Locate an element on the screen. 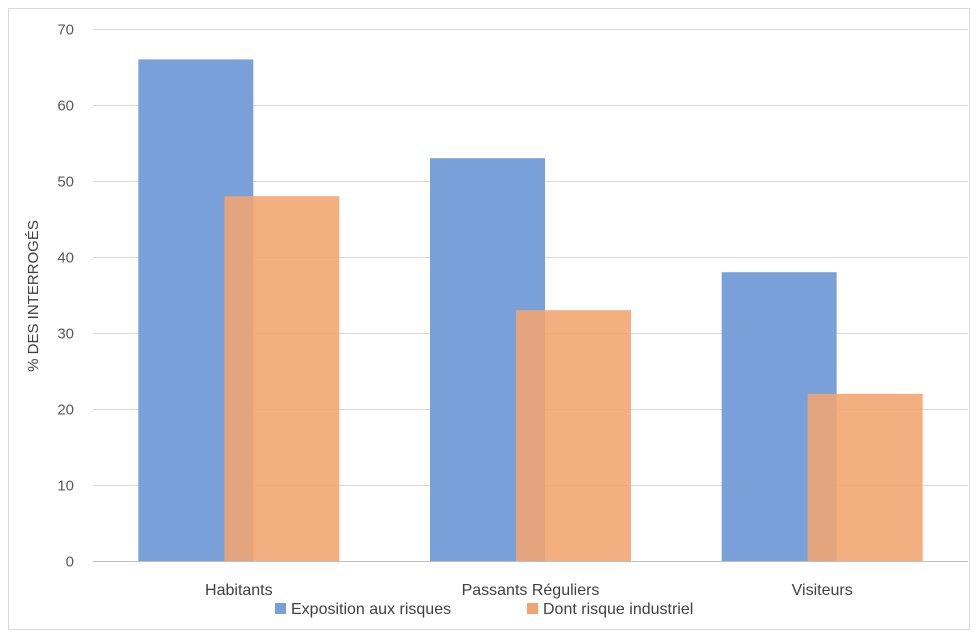 The width and height of the screenshot is (979, 638). y-tick-label: 0 is located at coordinates (70, 562).